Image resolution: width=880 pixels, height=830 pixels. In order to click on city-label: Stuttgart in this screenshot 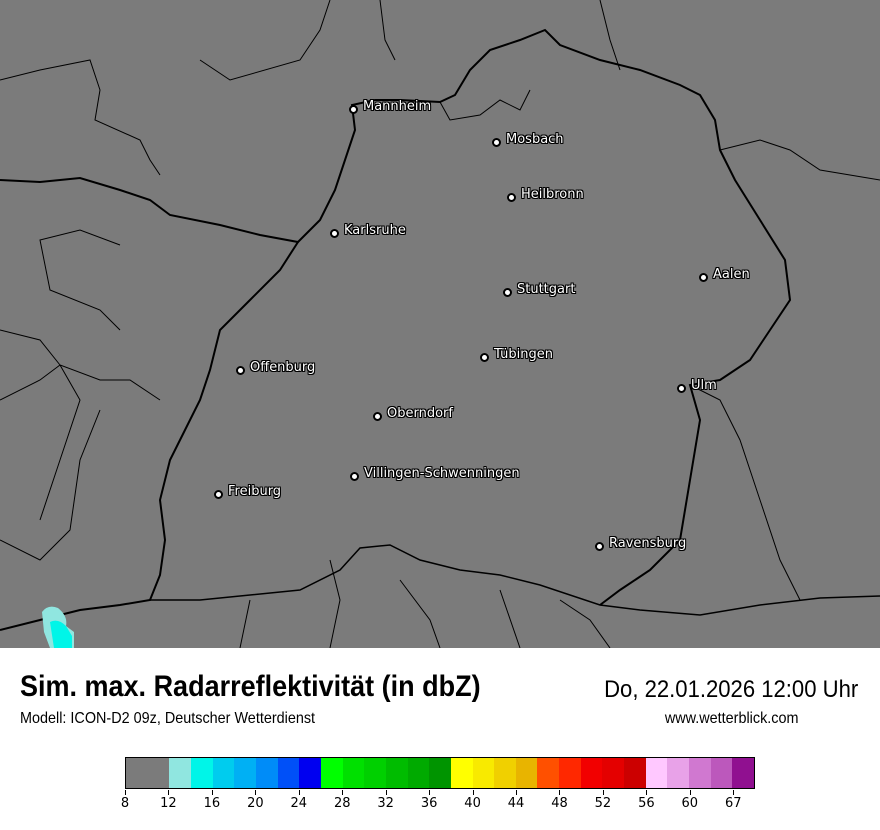, I will do `click(546, 289)`.